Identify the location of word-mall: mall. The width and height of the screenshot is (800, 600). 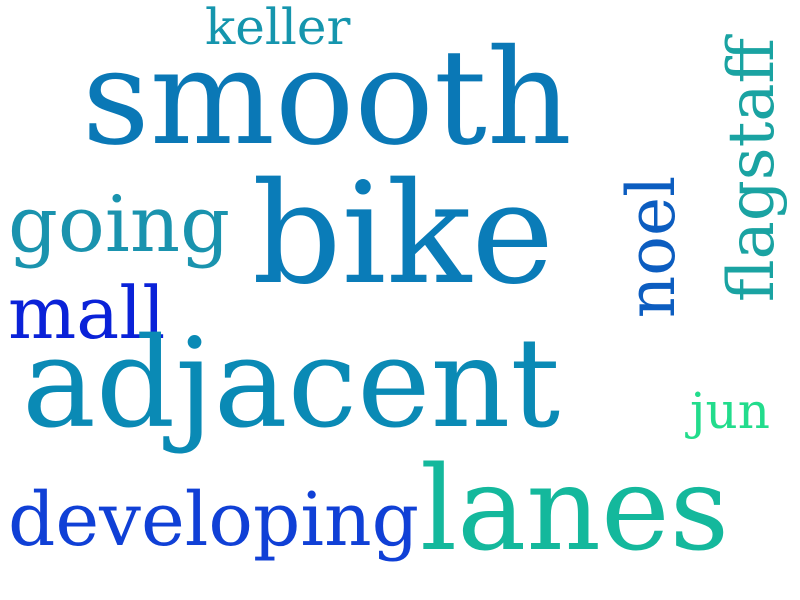
(87, 313).